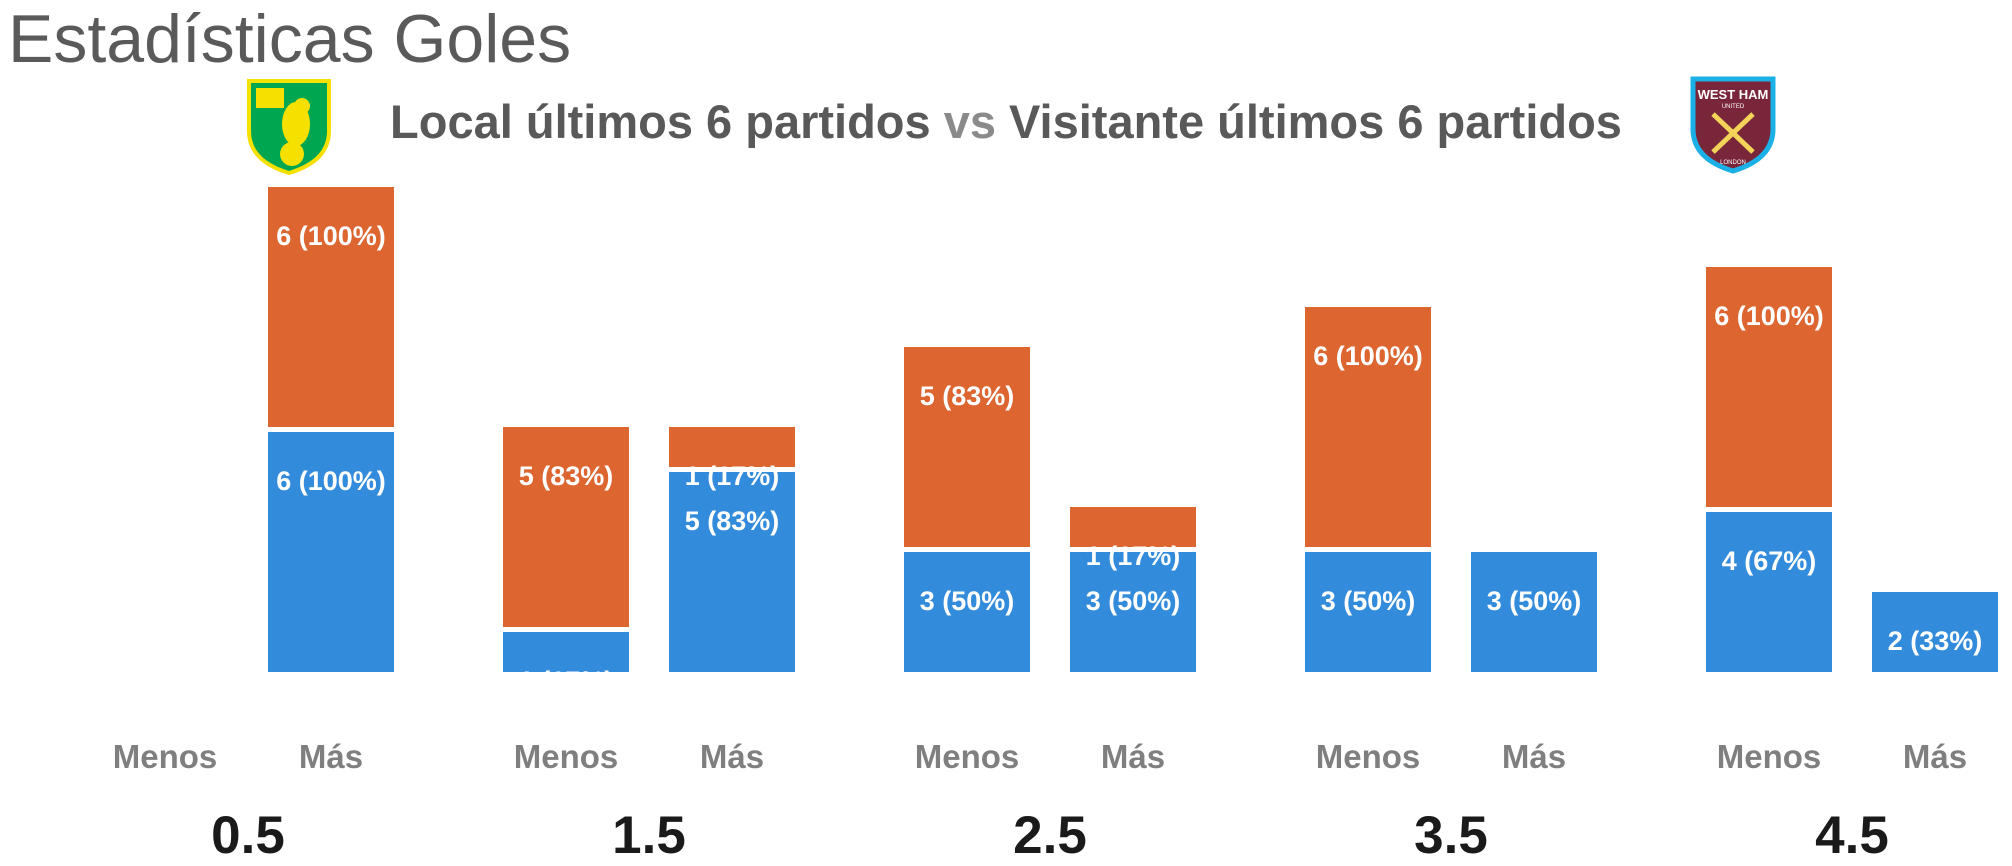 The image size is (2012, 866). What do you see at coordinates (1769, 561) in the screenshot?
I see `bar-value-label: 4 (67%)` at bounding box center [1769, 561].